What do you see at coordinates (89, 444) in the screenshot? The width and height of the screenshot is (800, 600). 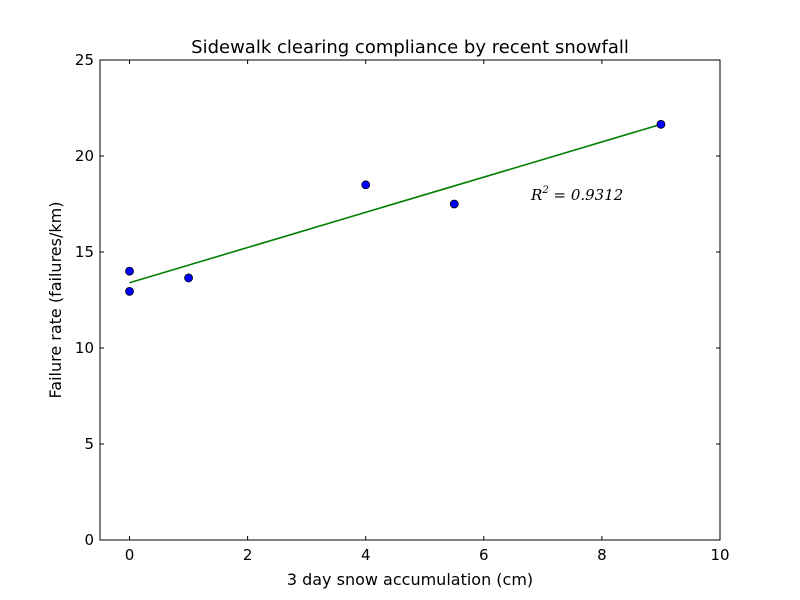 I see `y-tick-label: 5` at bounding box center [89, 444].